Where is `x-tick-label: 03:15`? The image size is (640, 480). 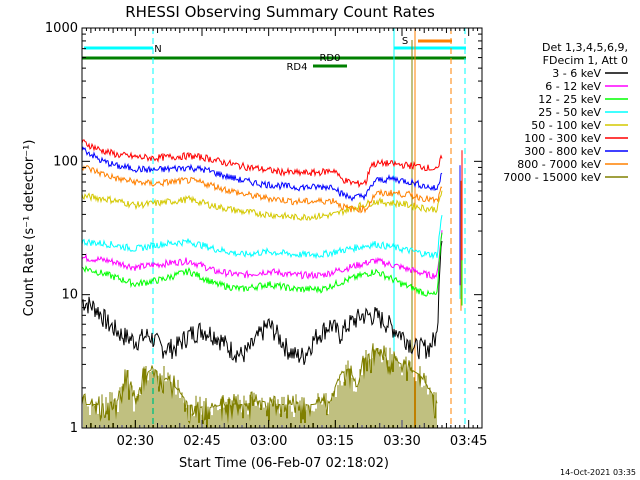 x-tick-label: 03:15 is located at coordinates (335, 441).